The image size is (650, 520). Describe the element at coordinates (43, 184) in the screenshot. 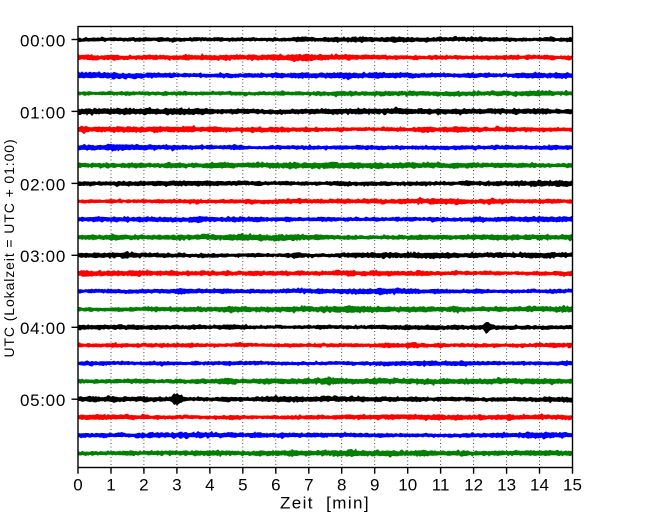

I see `svg-text: 02:00` at that location.